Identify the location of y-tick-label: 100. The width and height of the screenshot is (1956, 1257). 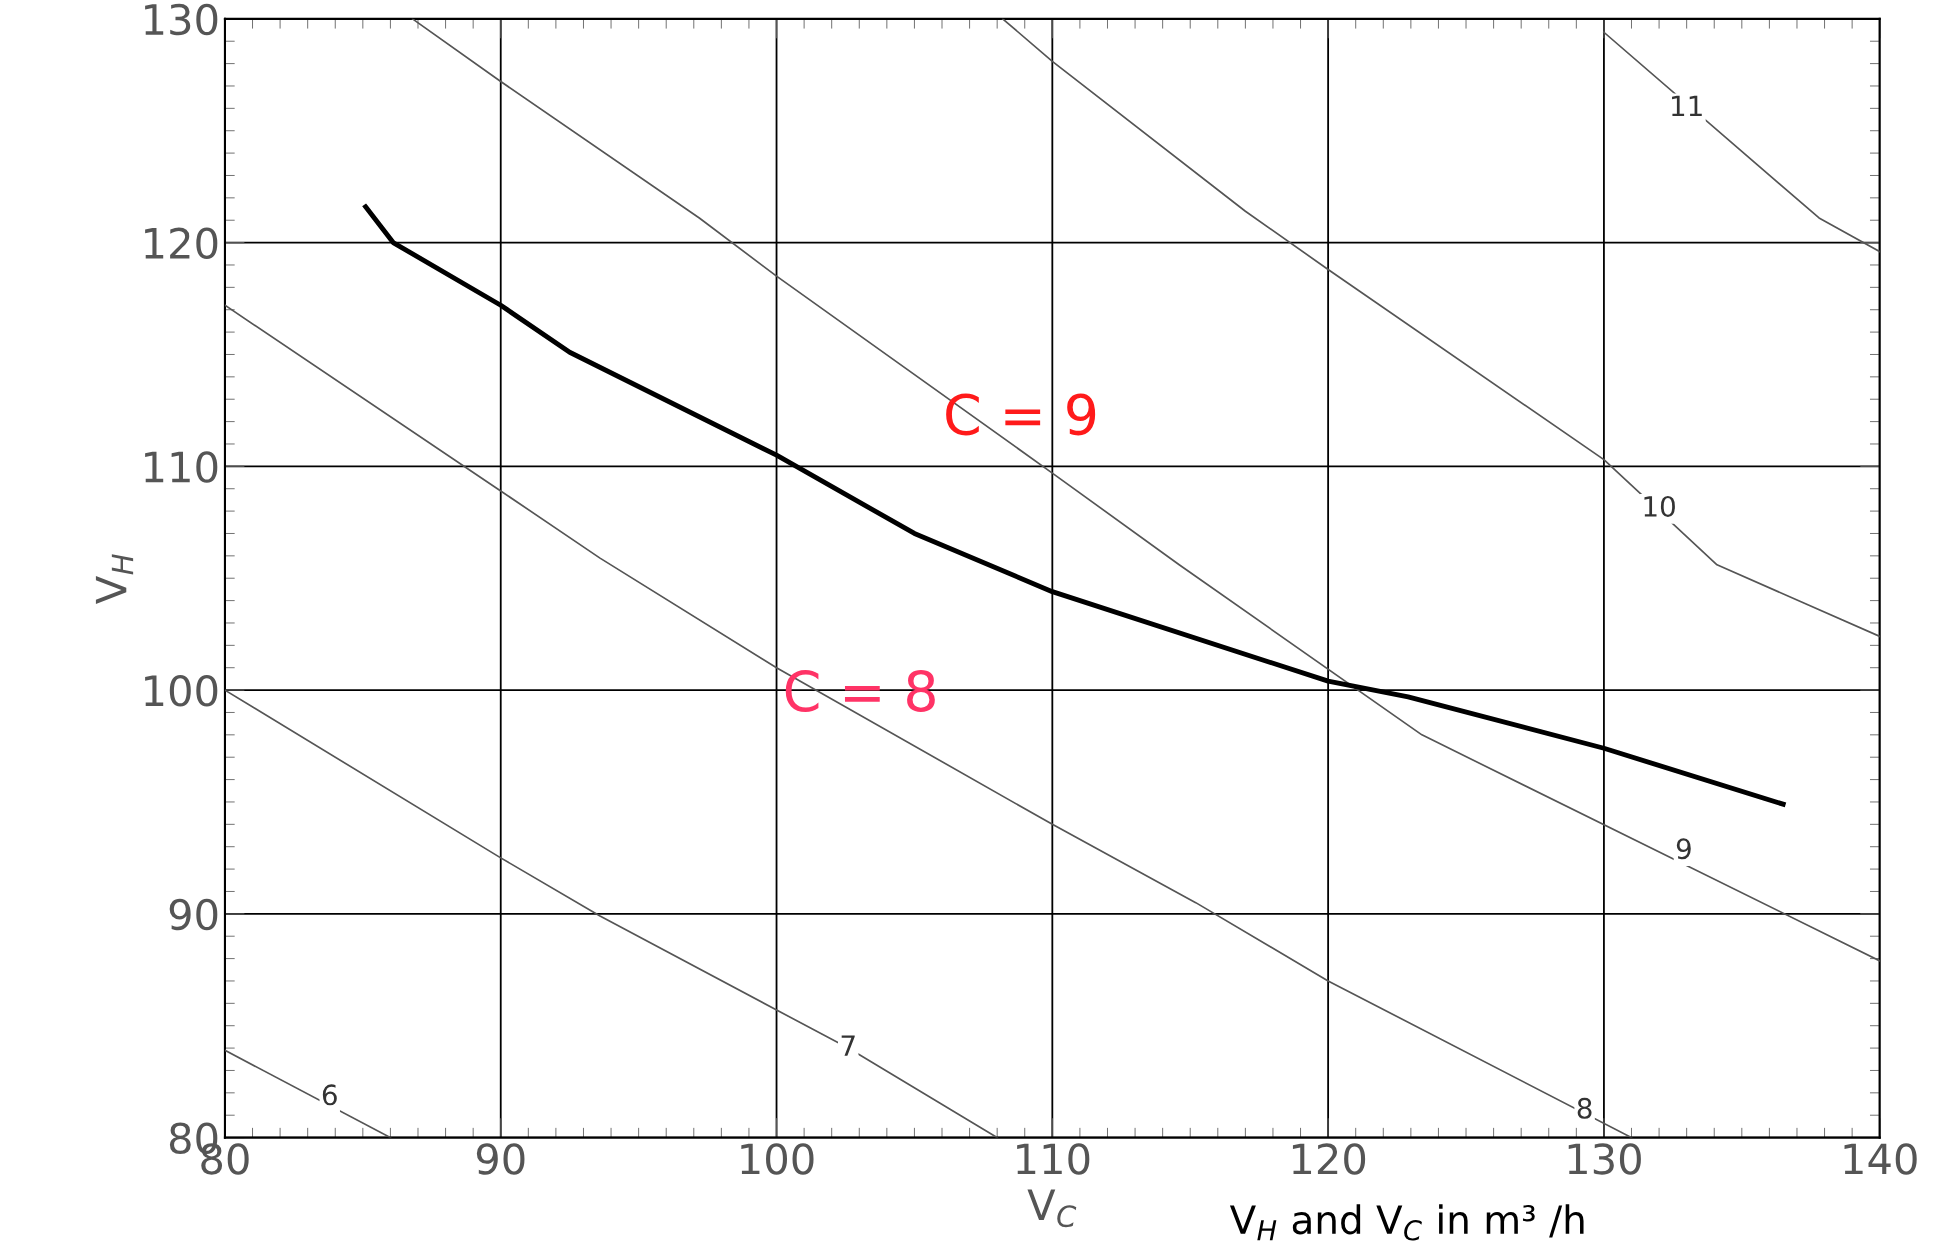
(181, 691).